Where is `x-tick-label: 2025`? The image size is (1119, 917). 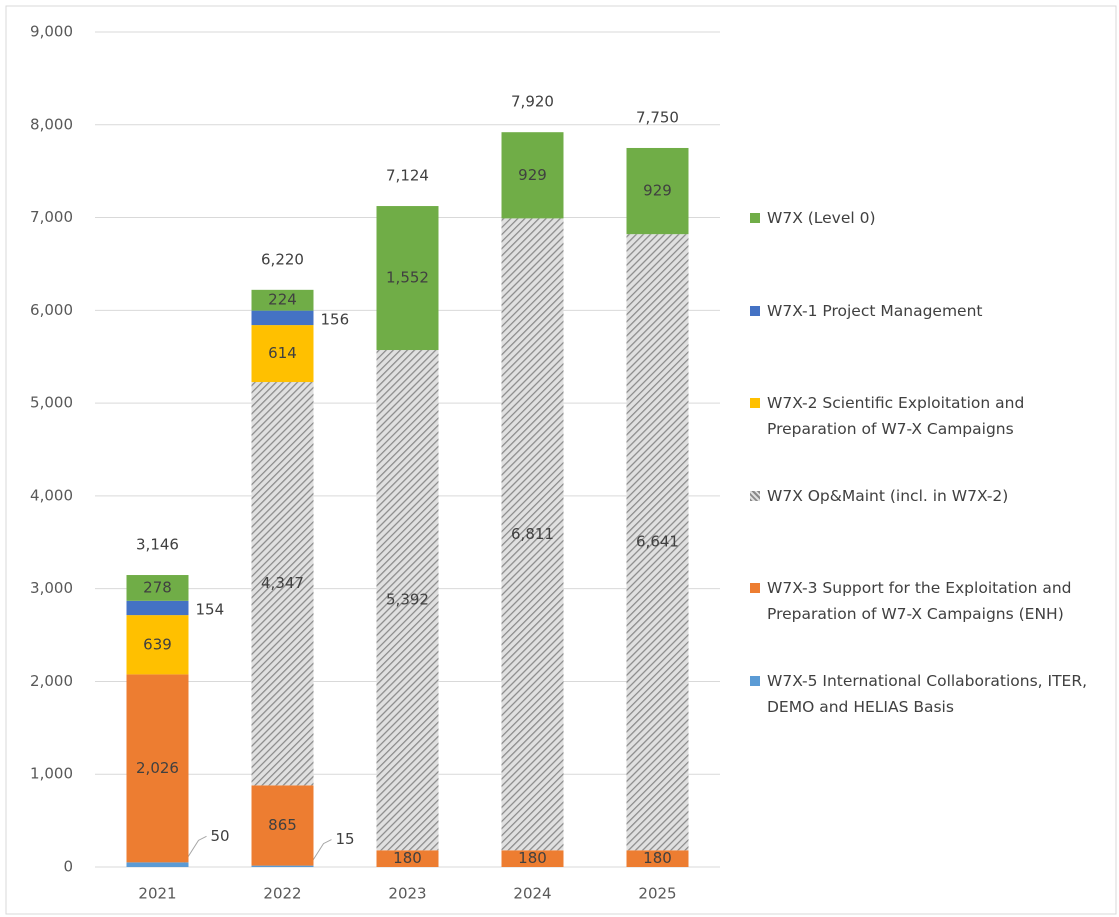
x-tick-label: 2025 is located at coordinates (657, 894).